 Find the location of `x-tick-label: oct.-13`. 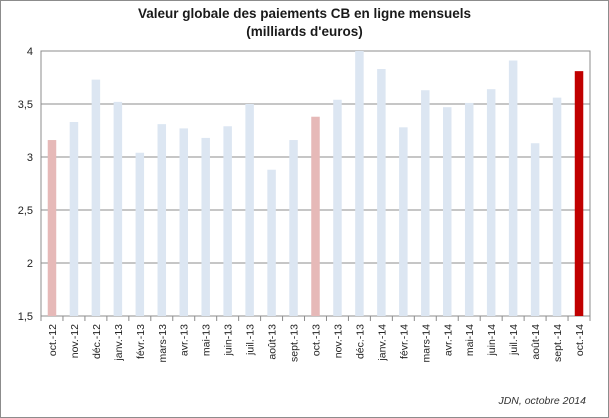

x-tick-label: oct.-13 is located at coordinates (317, 340).